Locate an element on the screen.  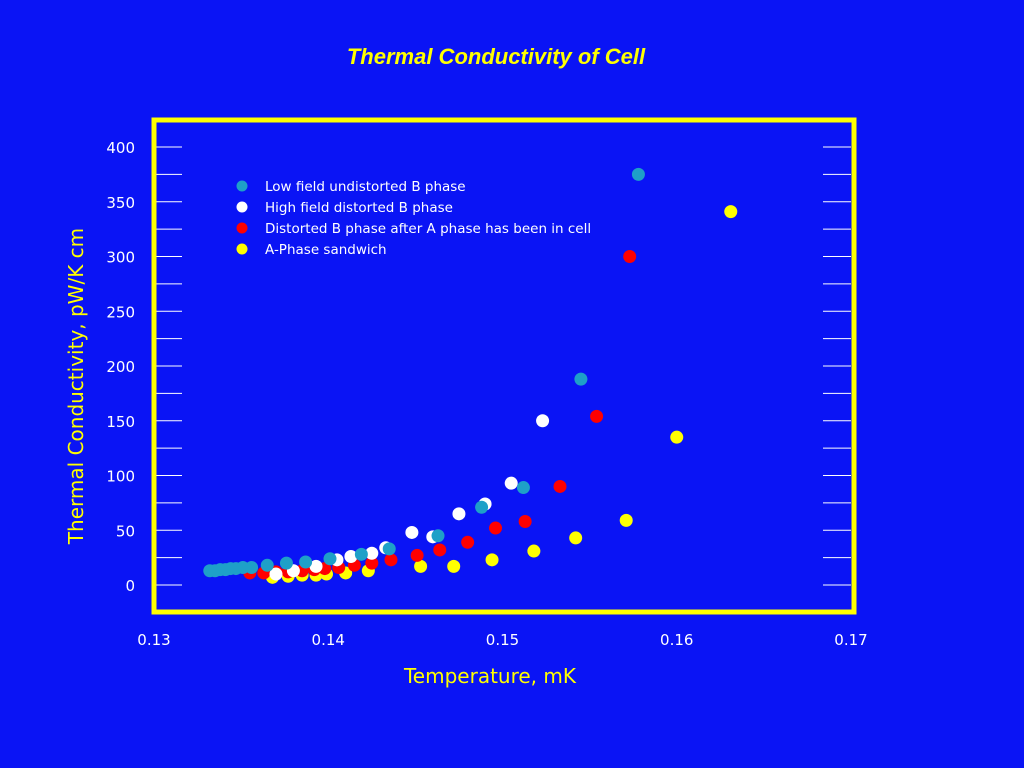
legend-label: High field distorted B phase is located at coordinates (359, 208).